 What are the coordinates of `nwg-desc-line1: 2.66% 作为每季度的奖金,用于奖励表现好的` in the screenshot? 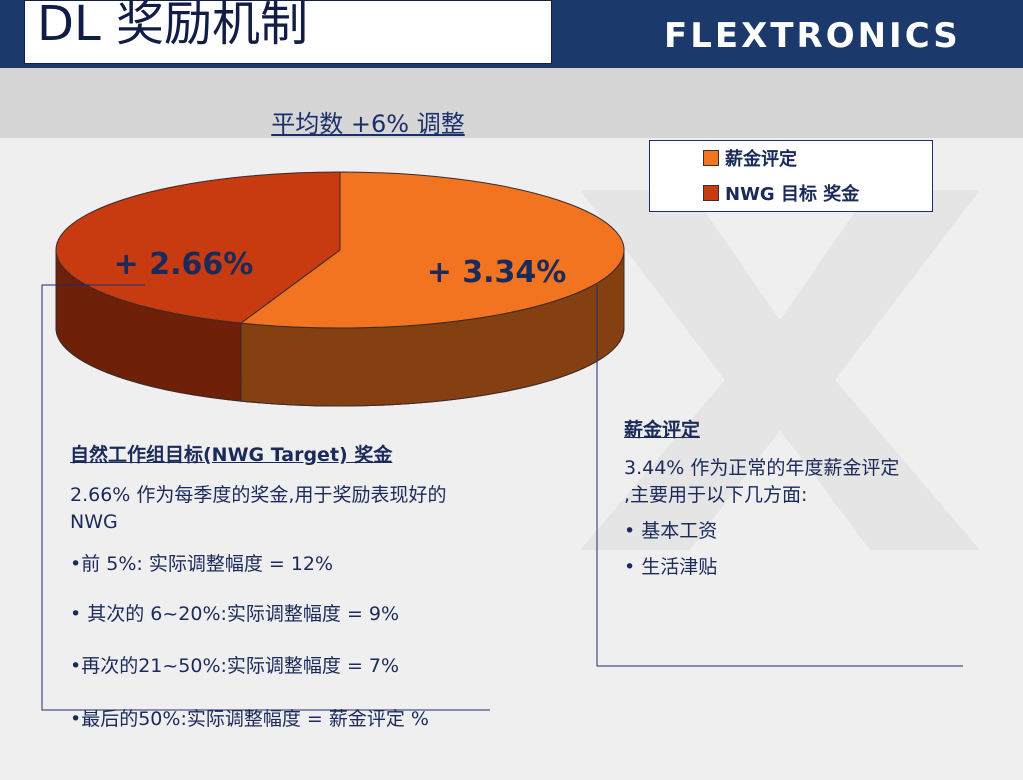 It's located at (258, 495).